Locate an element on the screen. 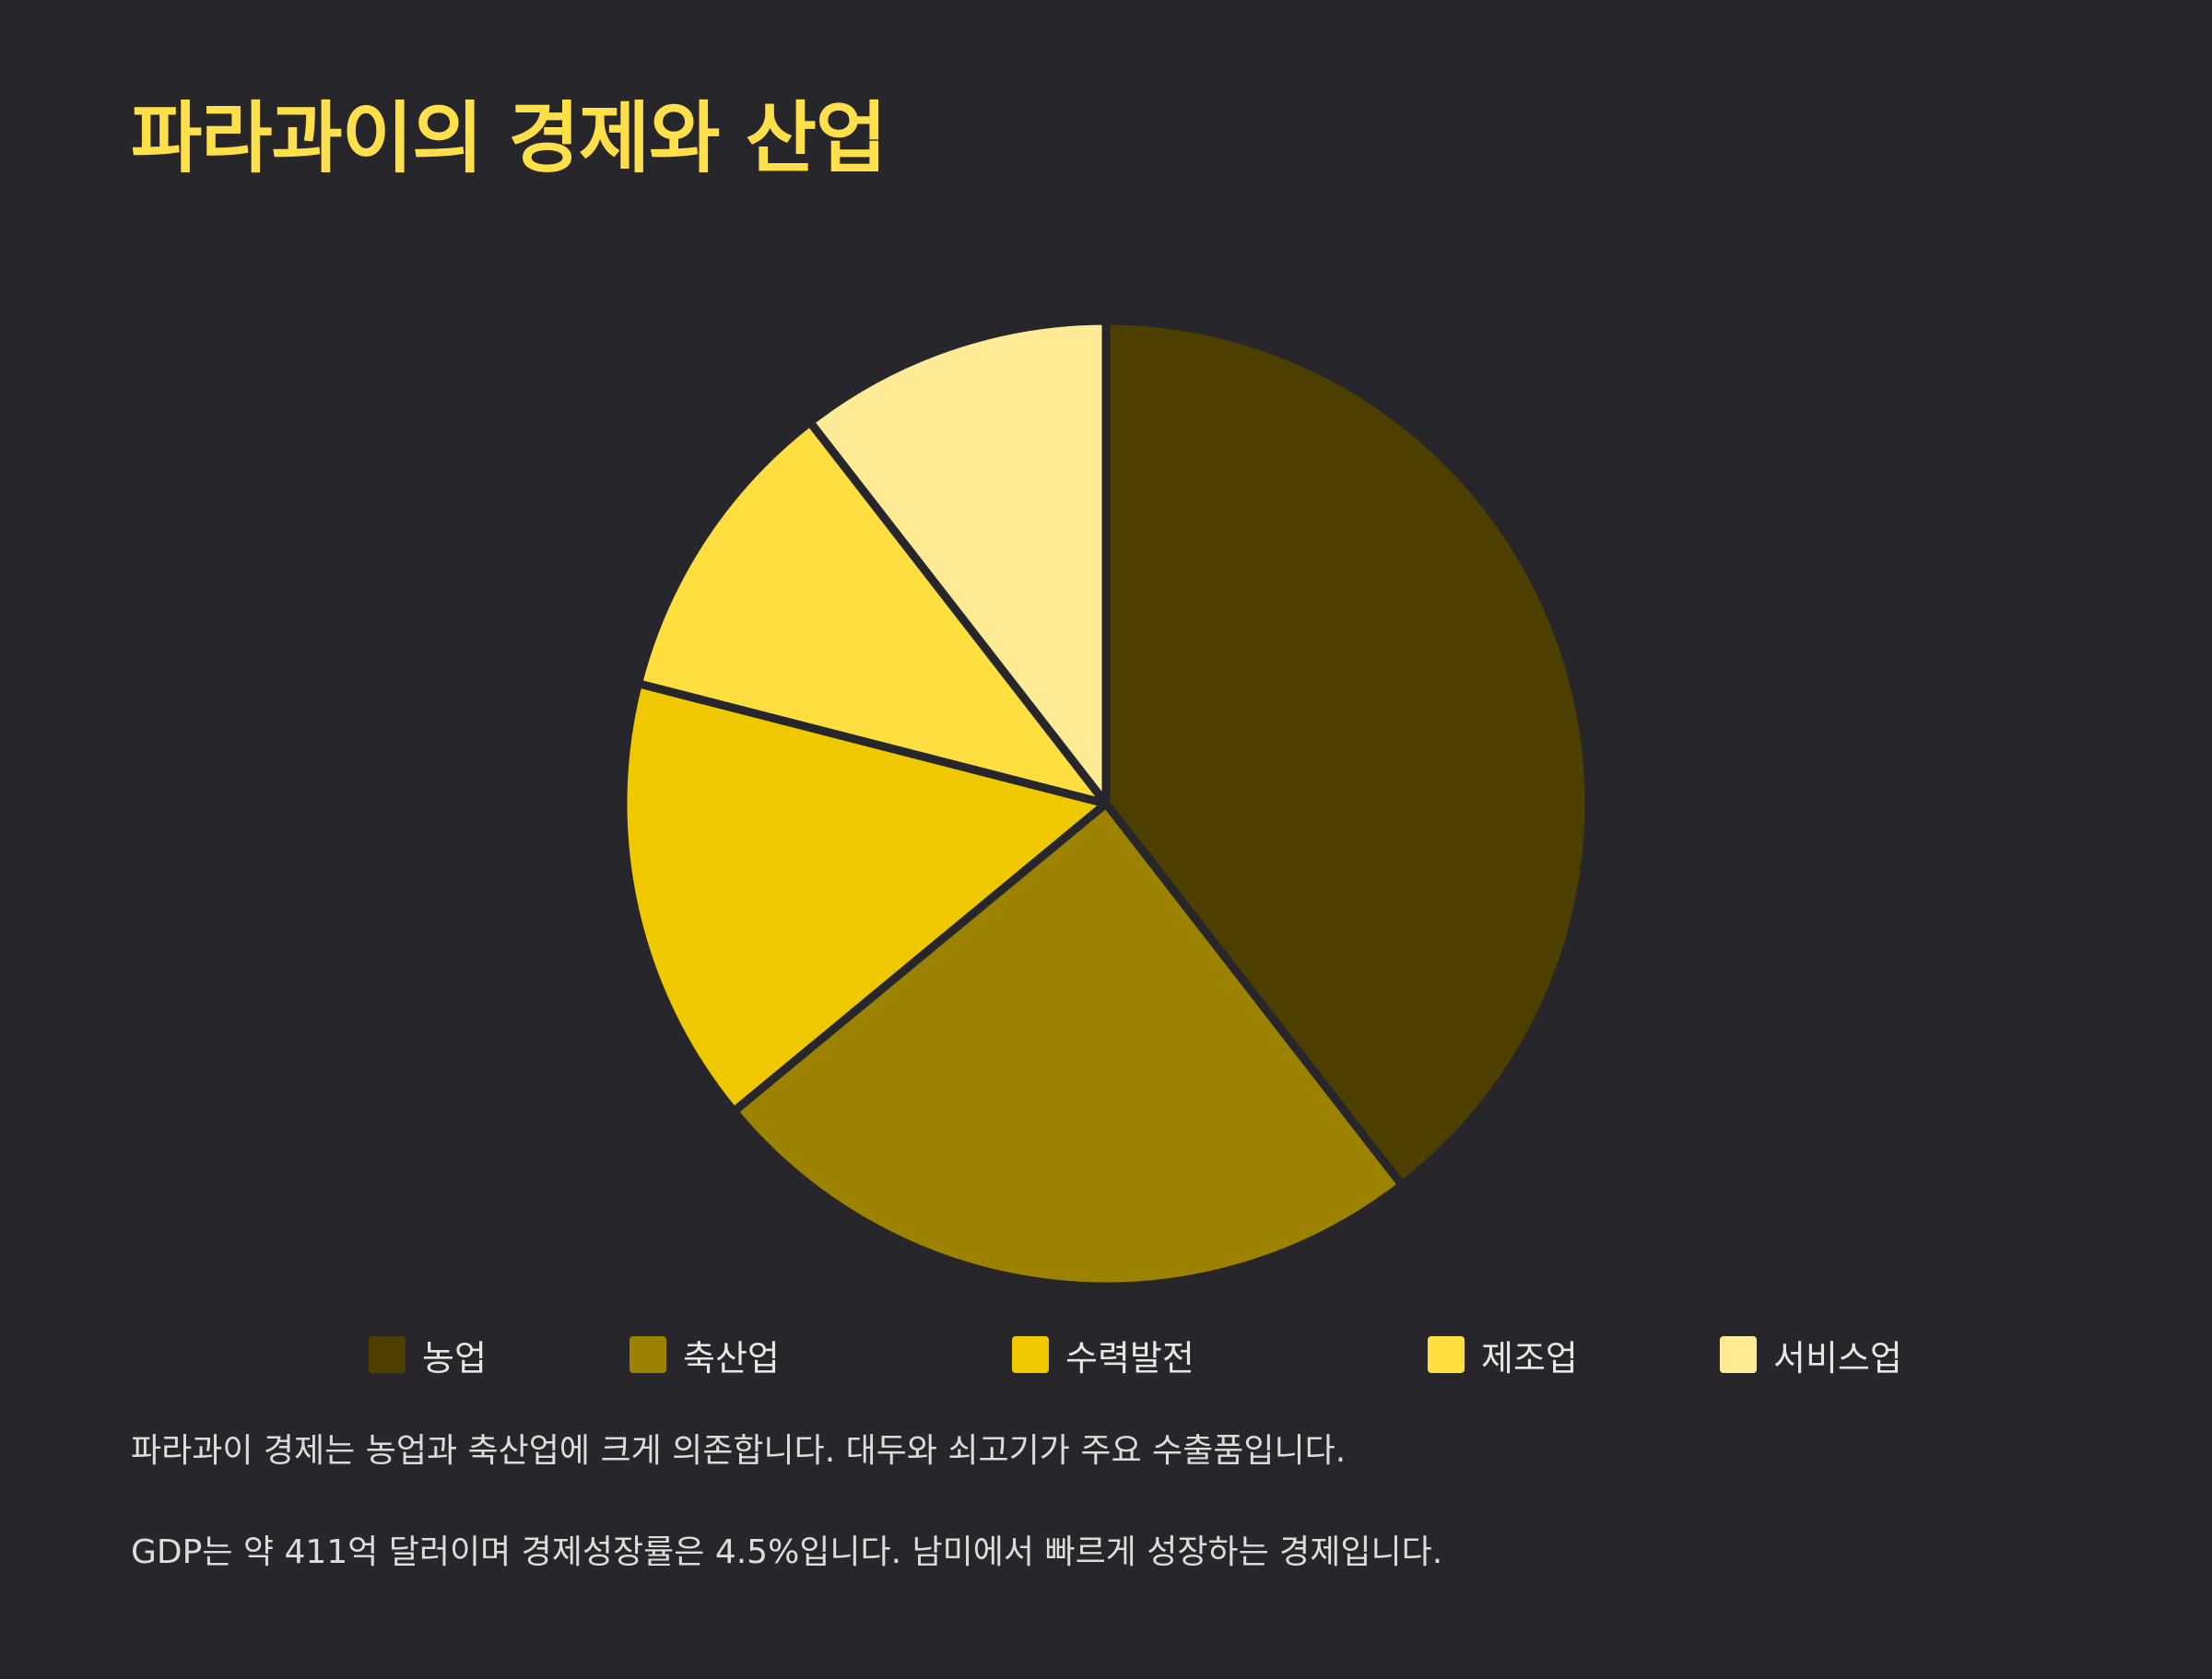  legend-swatch-livestock is located at coordinates (647, 1355).